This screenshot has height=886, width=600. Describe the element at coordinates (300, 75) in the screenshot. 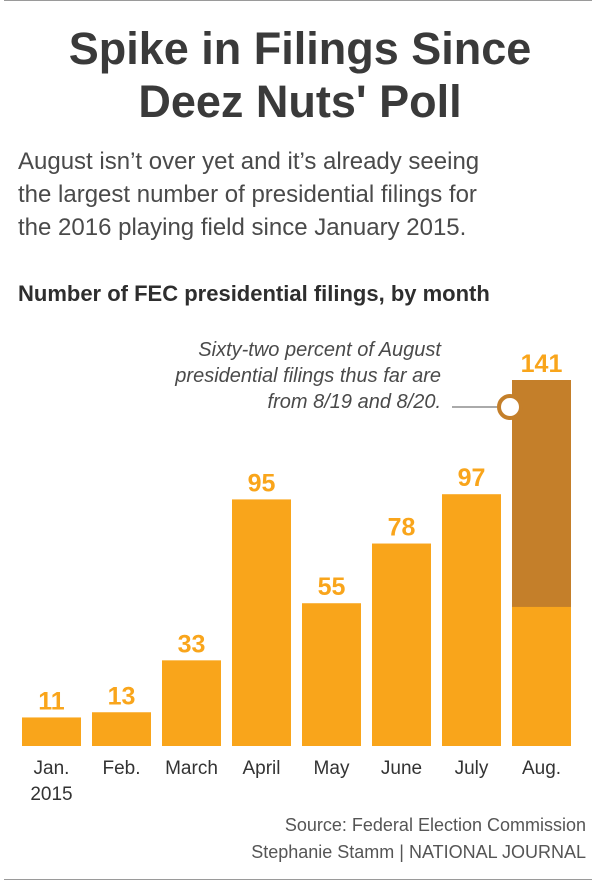

I see `page-title: Spike in Filings Since Deez Nuts' Poll` at that location.